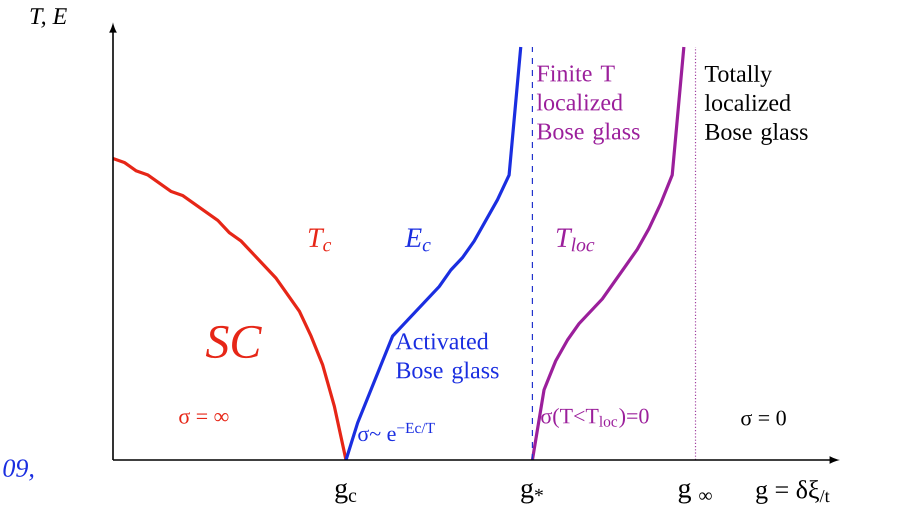 This screenshot has height=520, width=922. What do you see at coordinates (763, 418) in the screenshot?
I see `annotation: σ = 0` at bounding box center [763, 418].